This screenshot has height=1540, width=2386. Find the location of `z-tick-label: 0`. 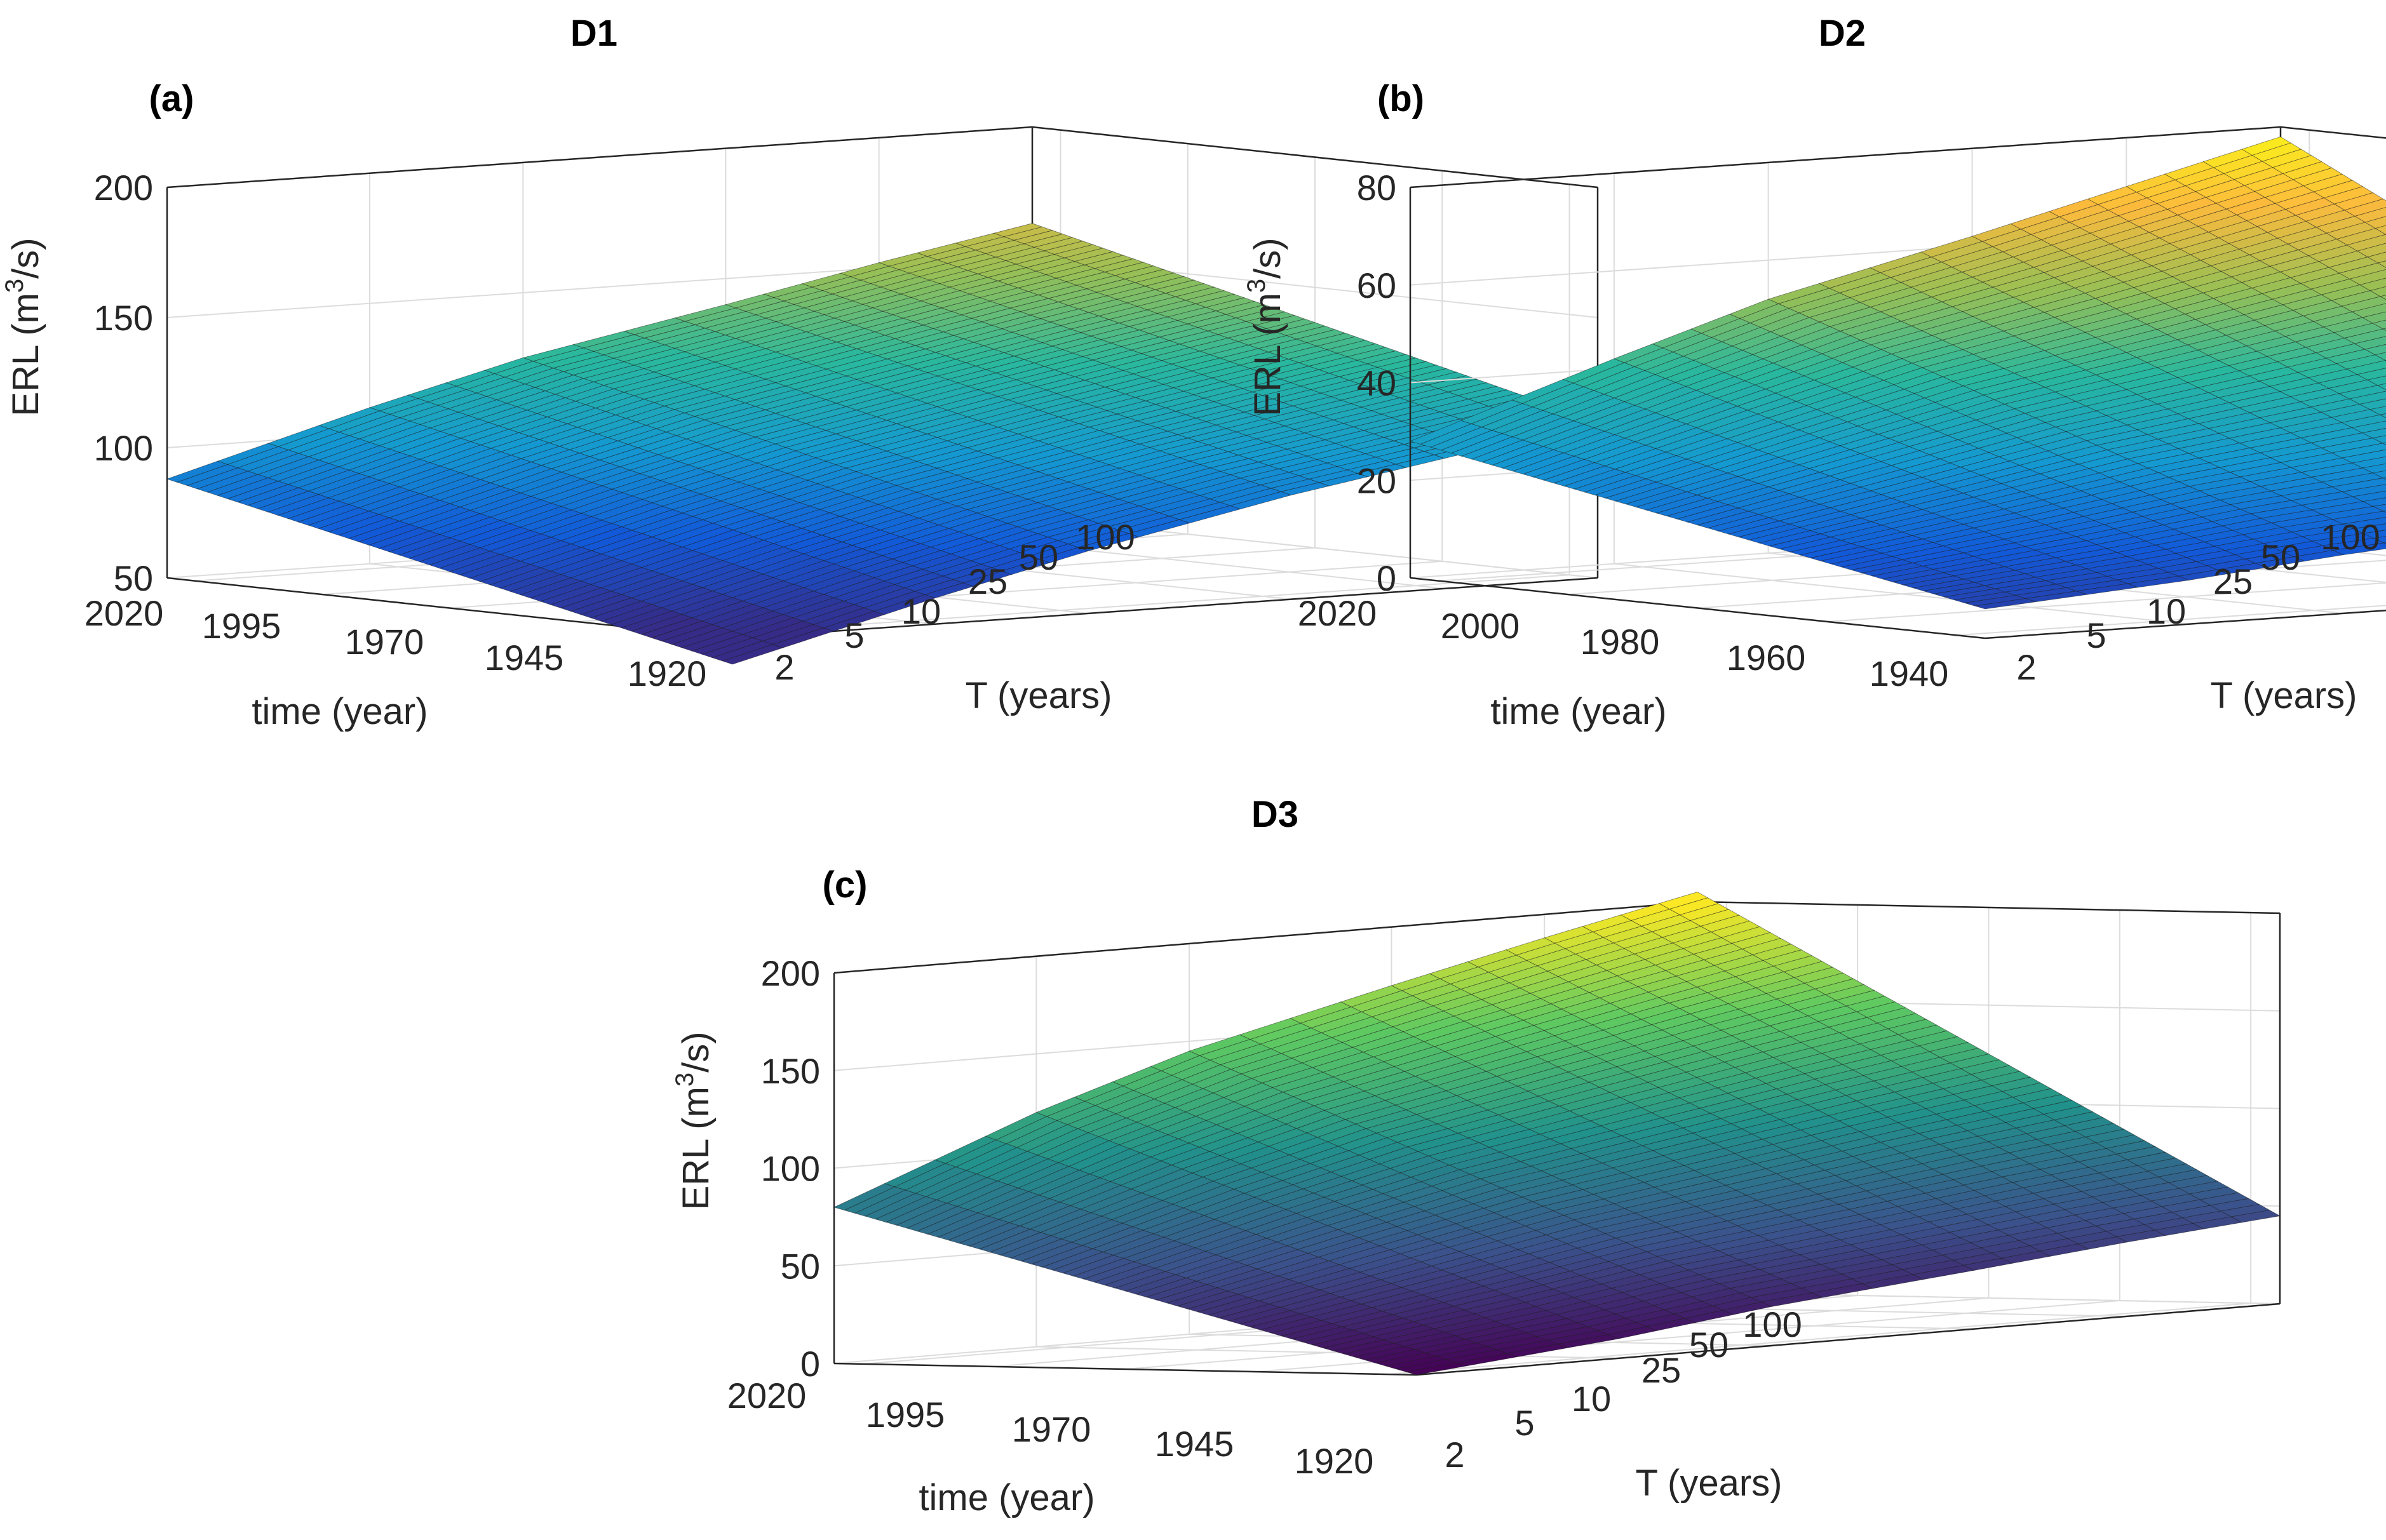

z-tick-label: 0 is located at coordinates (1386, 578).